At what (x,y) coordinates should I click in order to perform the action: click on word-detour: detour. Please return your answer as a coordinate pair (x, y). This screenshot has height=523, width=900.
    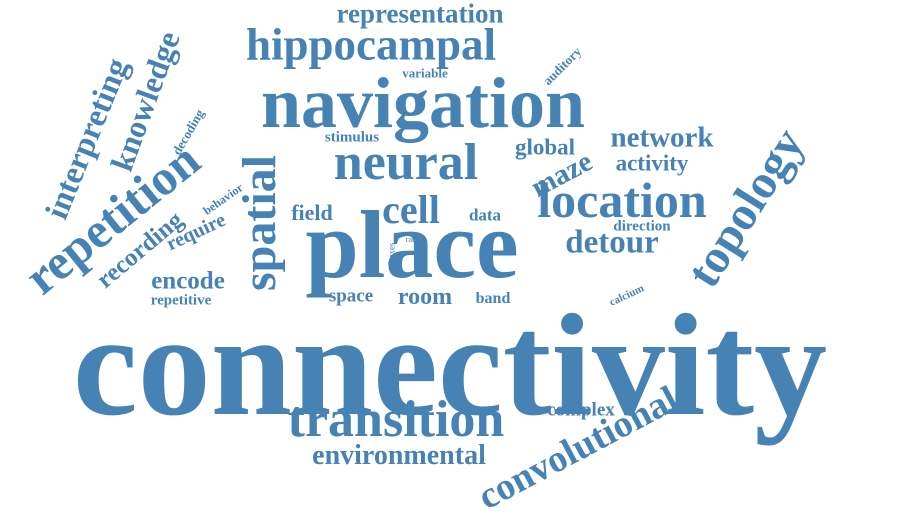
    Looking at the image, I should click on (612, 242).